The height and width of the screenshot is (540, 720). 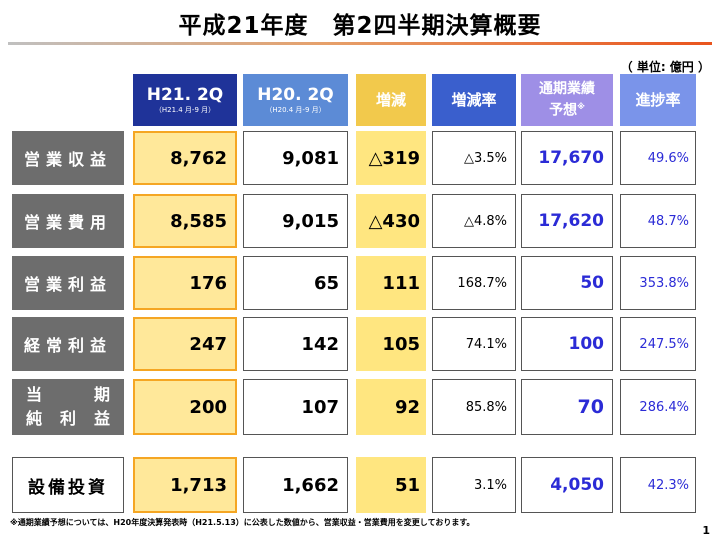 I want to click on header-prev-main: H20. 2Q, so click(x=295, y=95).